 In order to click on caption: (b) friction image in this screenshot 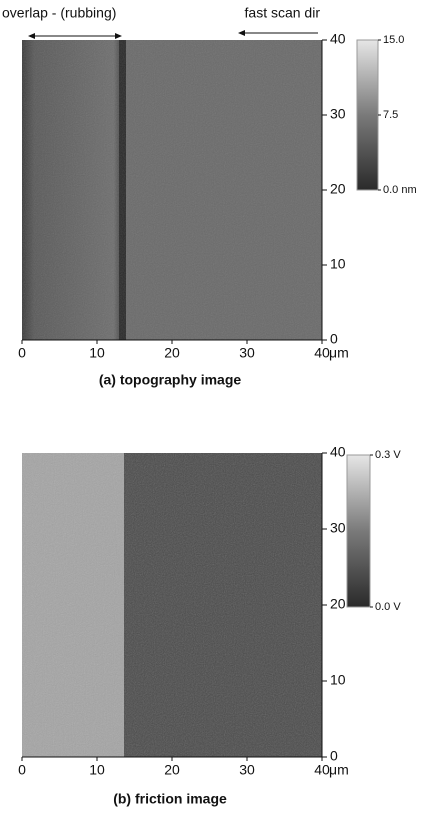, I will do `click(170, 799)`.